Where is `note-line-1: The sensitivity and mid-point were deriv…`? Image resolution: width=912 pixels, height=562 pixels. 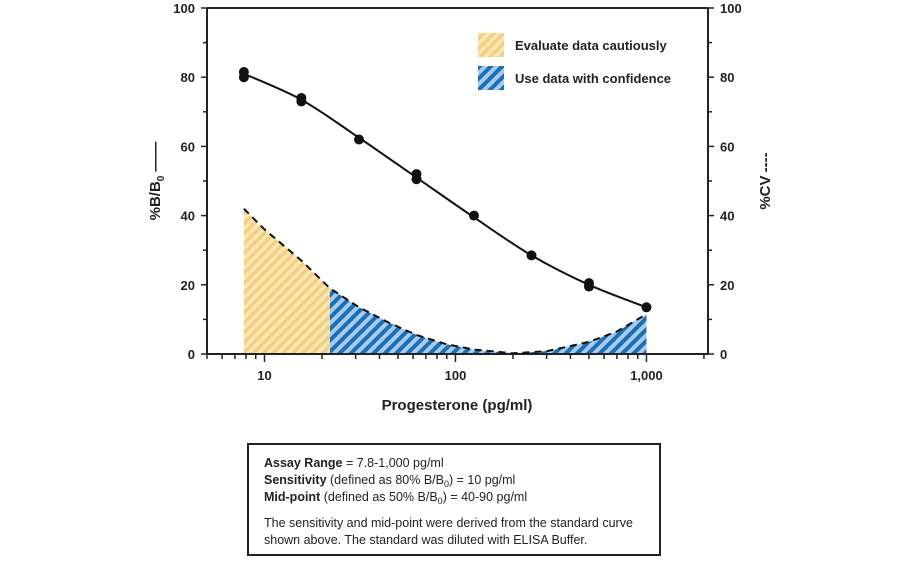 note-line-1: The sensitivity and mid-point were deriv… is located at coordinates (448, 523).